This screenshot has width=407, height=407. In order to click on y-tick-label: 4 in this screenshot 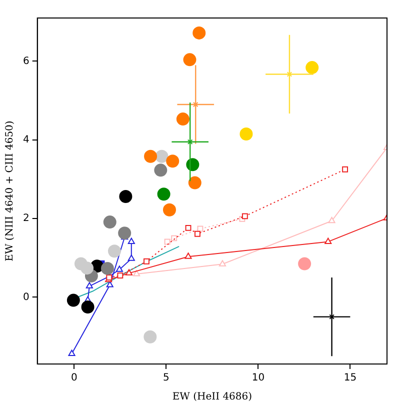, I will do `click(26, 140)`.